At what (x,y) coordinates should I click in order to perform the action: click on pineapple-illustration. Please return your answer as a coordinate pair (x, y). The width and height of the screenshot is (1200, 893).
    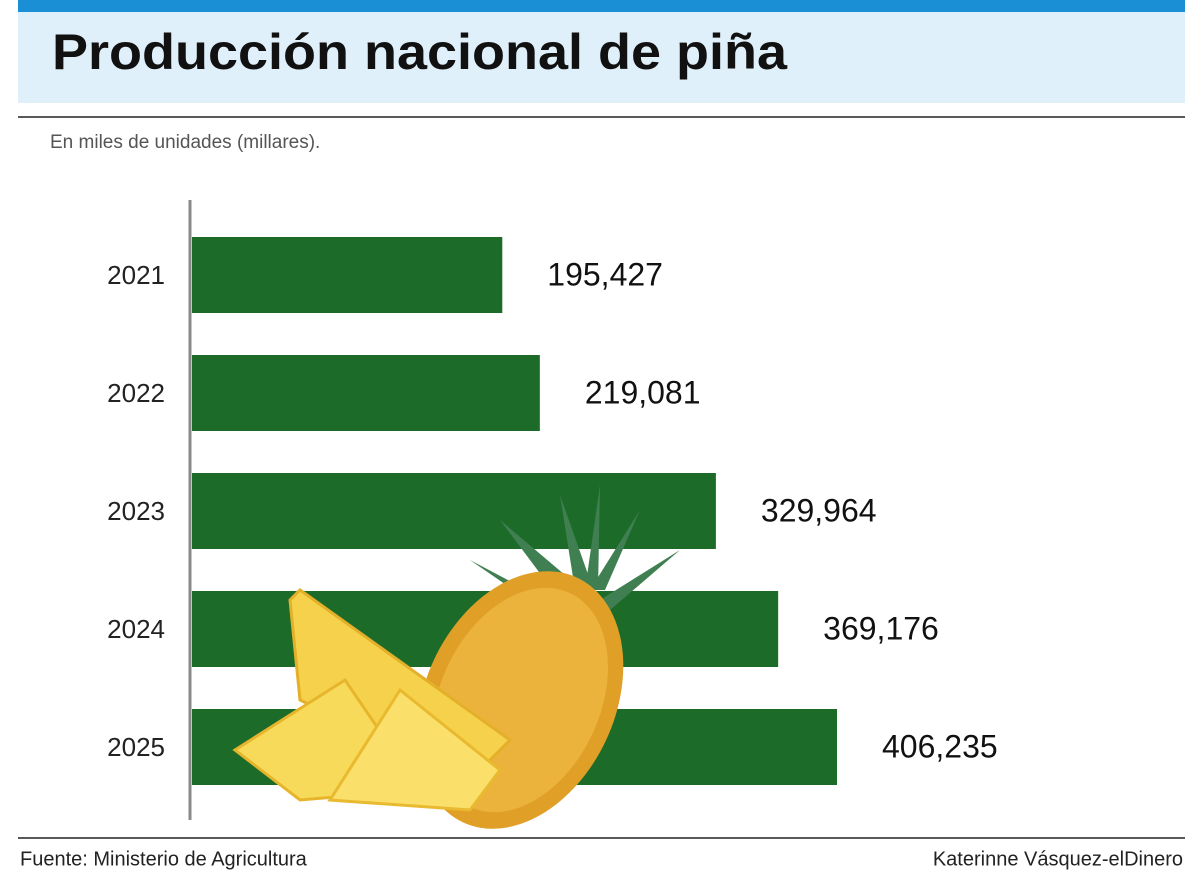
    Looking at the image, I should click on (456, 657).